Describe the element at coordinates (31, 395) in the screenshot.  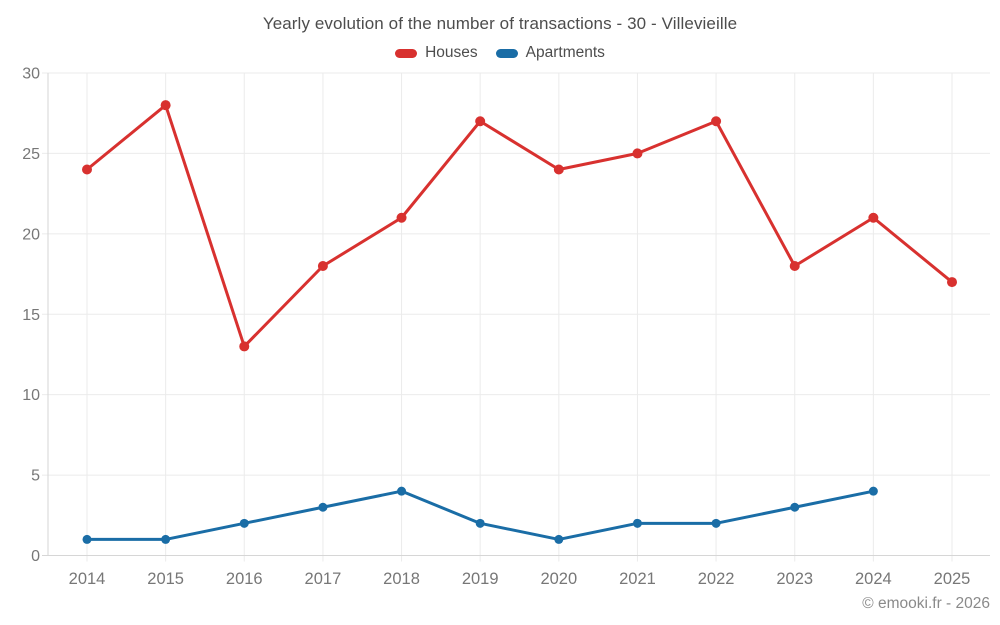
I see `y-axis-tick-label: 10` at that location.